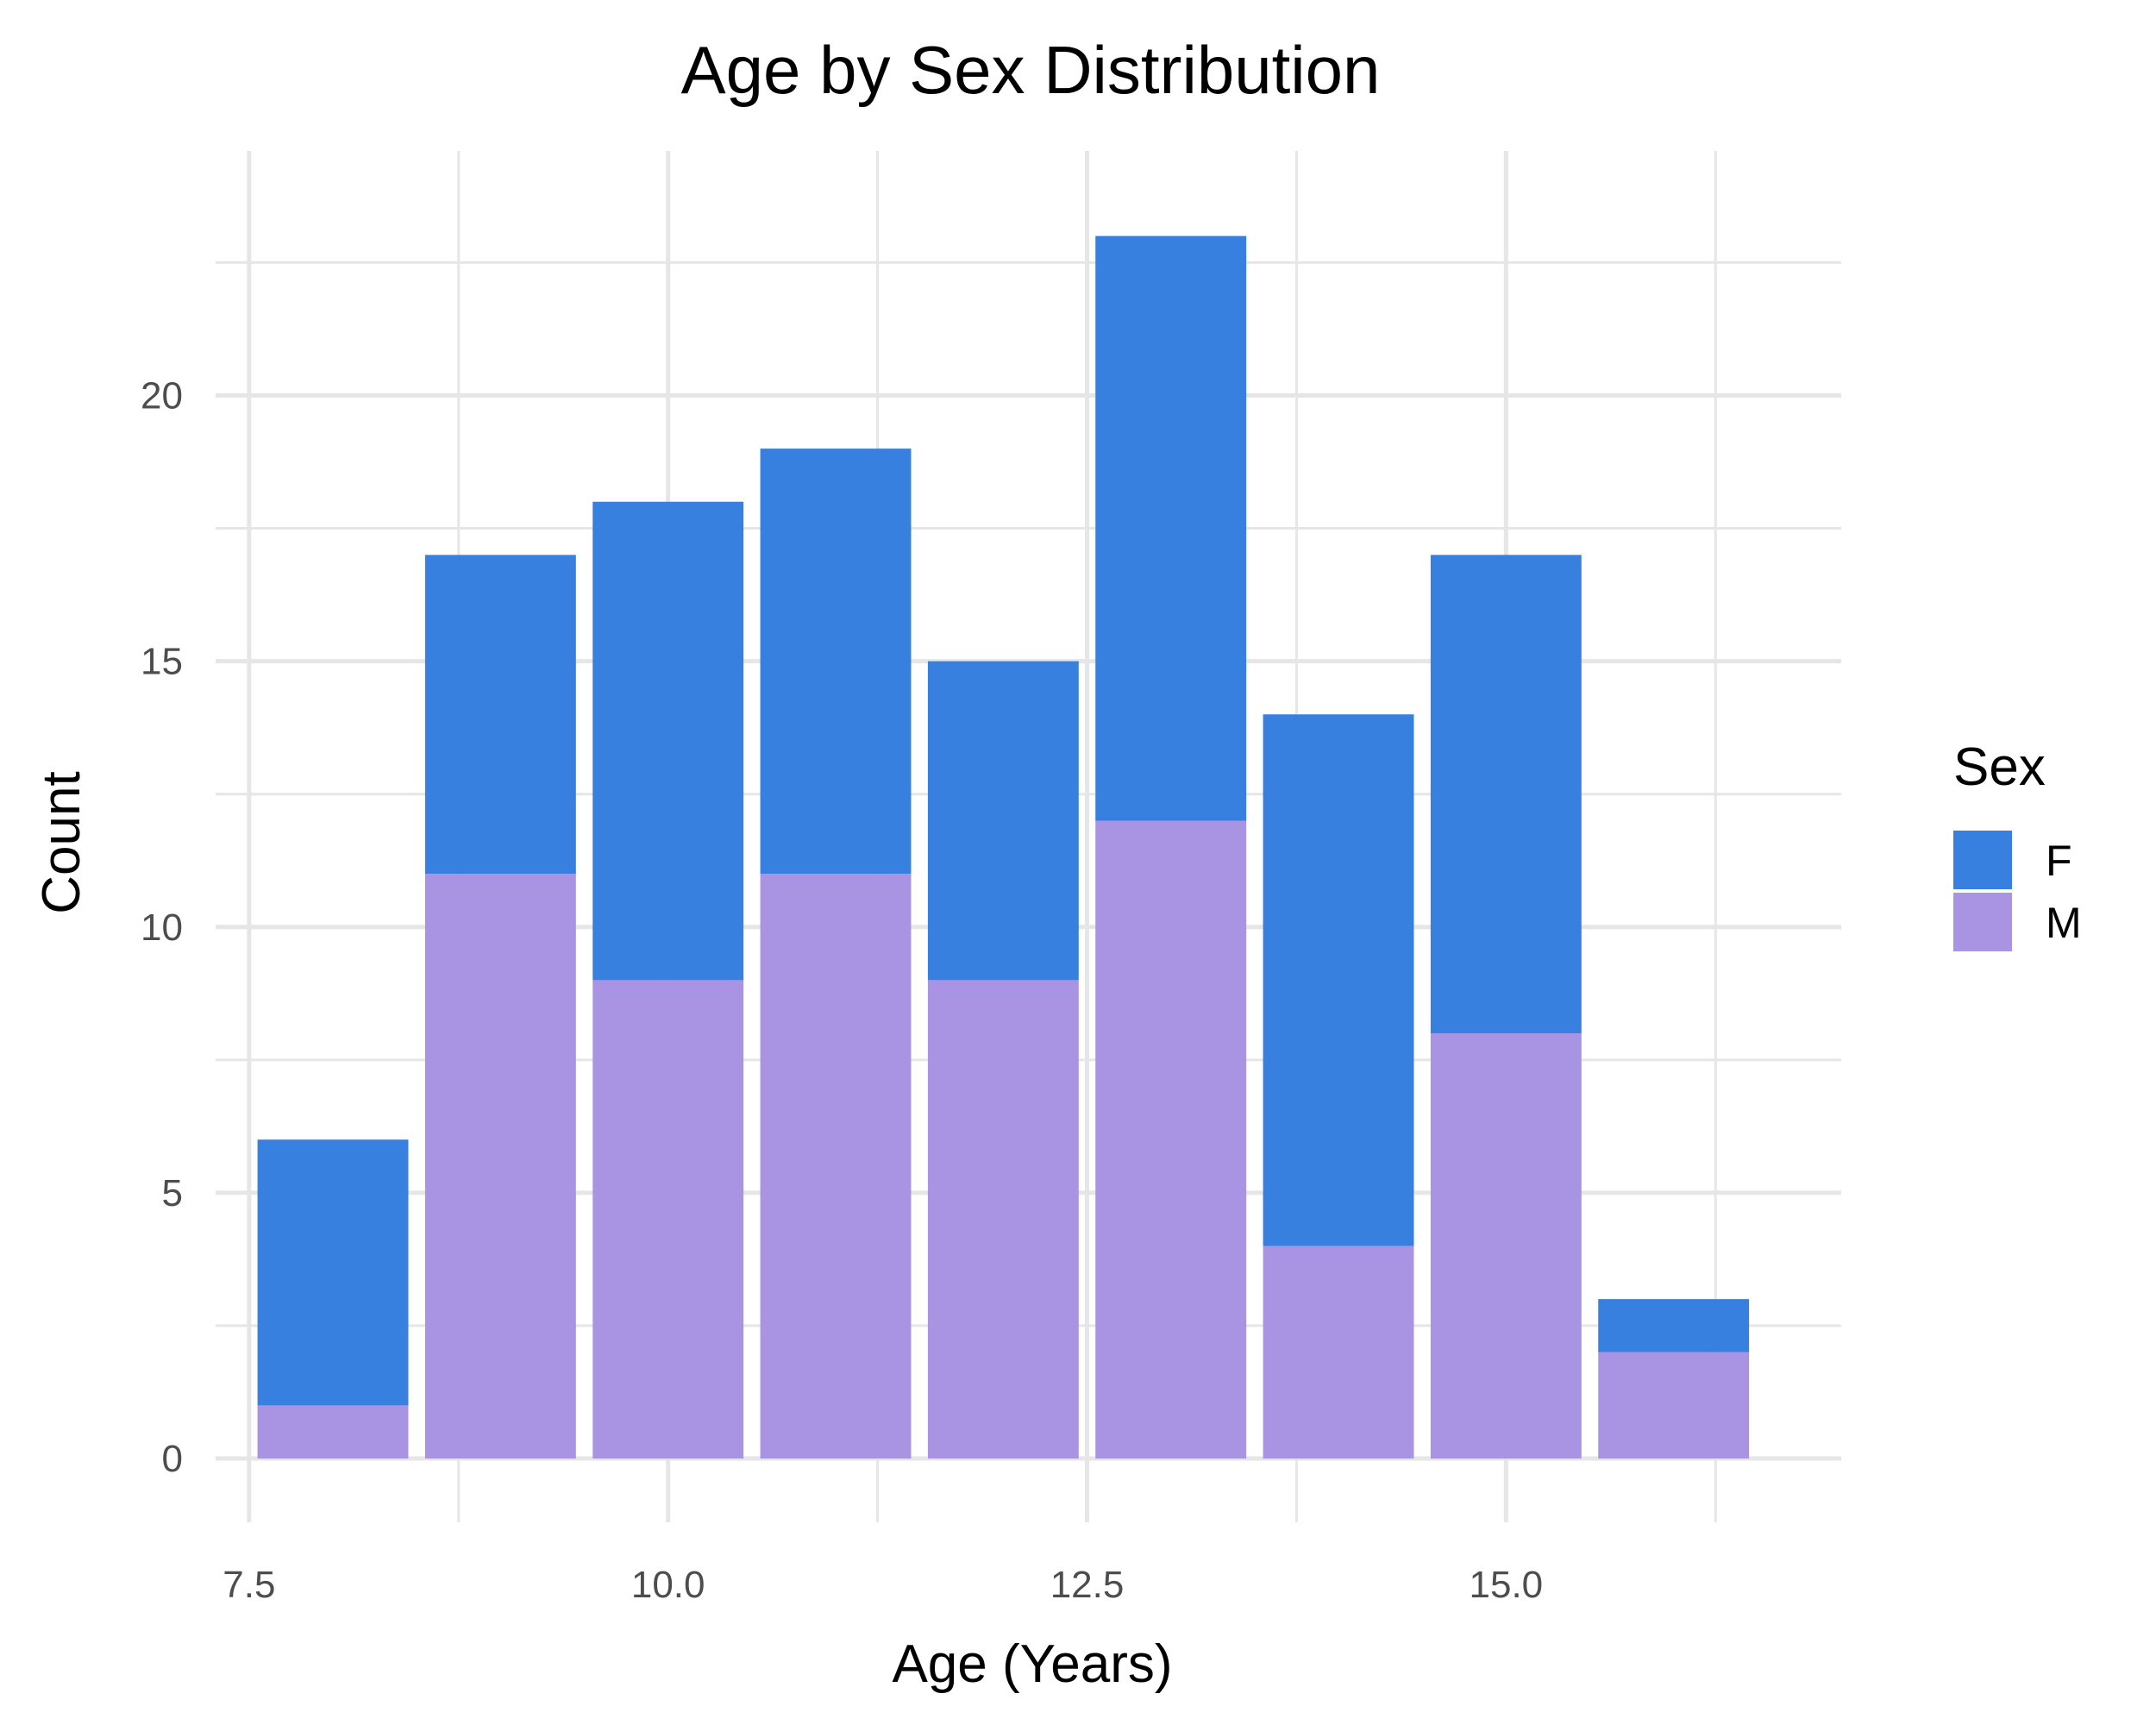 This screenshot has width=2156, height=1725. What do you see at coordinates (2064, 923) in the screenshot?
I see `legend-label-m: M` at bounding box center [2064, 923].